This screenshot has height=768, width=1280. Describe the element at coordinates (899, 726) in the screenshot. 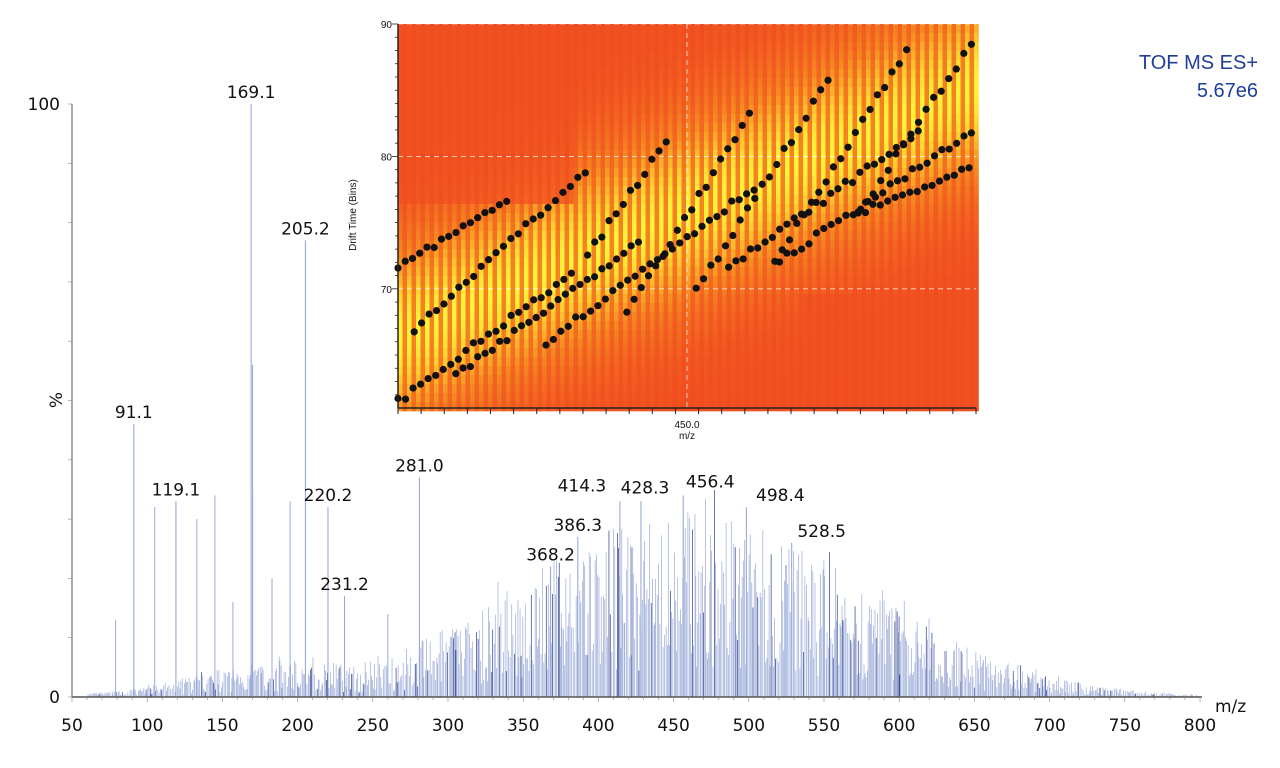

I see `x-tick-label: 600` at that location.